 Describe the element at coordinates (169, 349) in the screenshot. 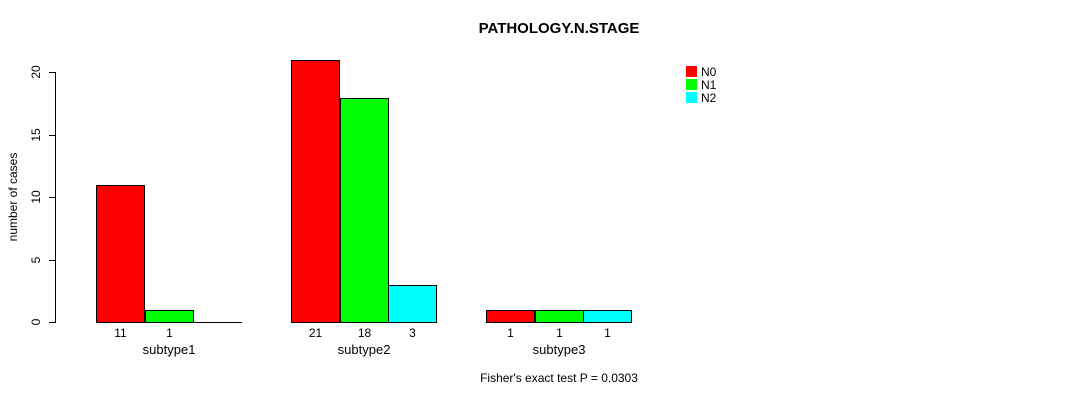

I see `category-label-subtype1: subtype1` at that location.